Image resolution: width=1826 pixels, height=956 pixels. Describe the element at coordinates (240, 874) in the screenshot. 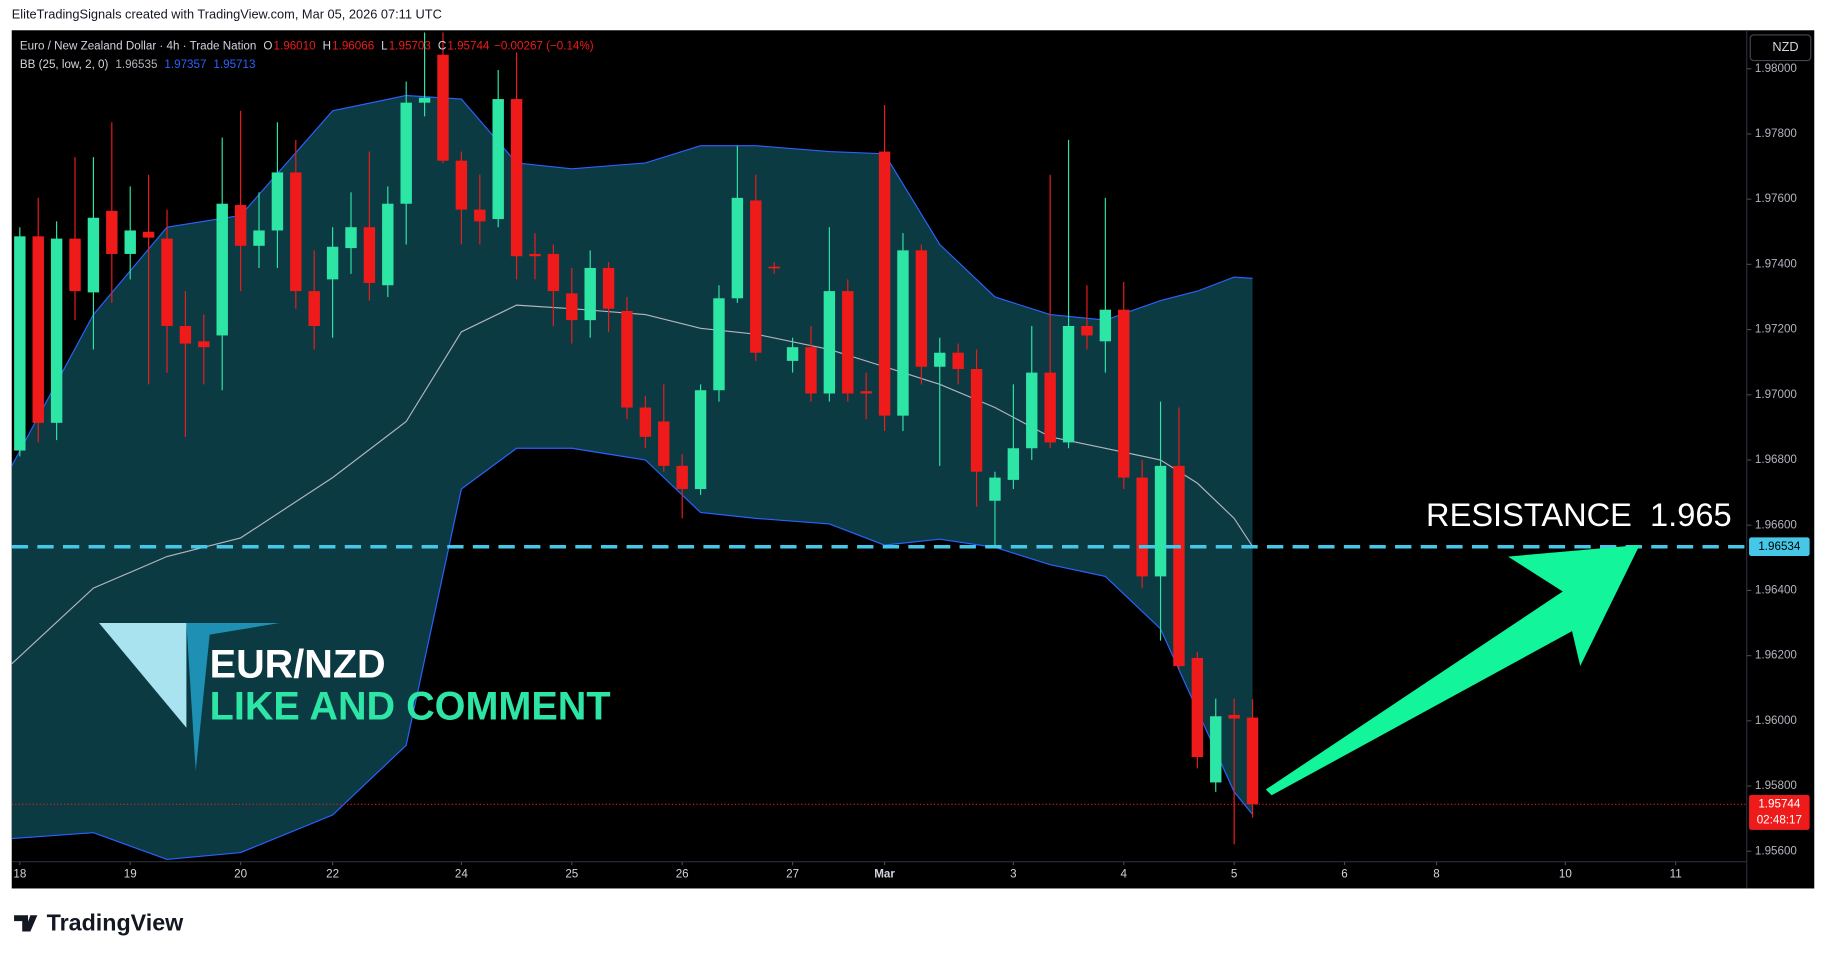

I see `x-tick-label: 20` at that location.